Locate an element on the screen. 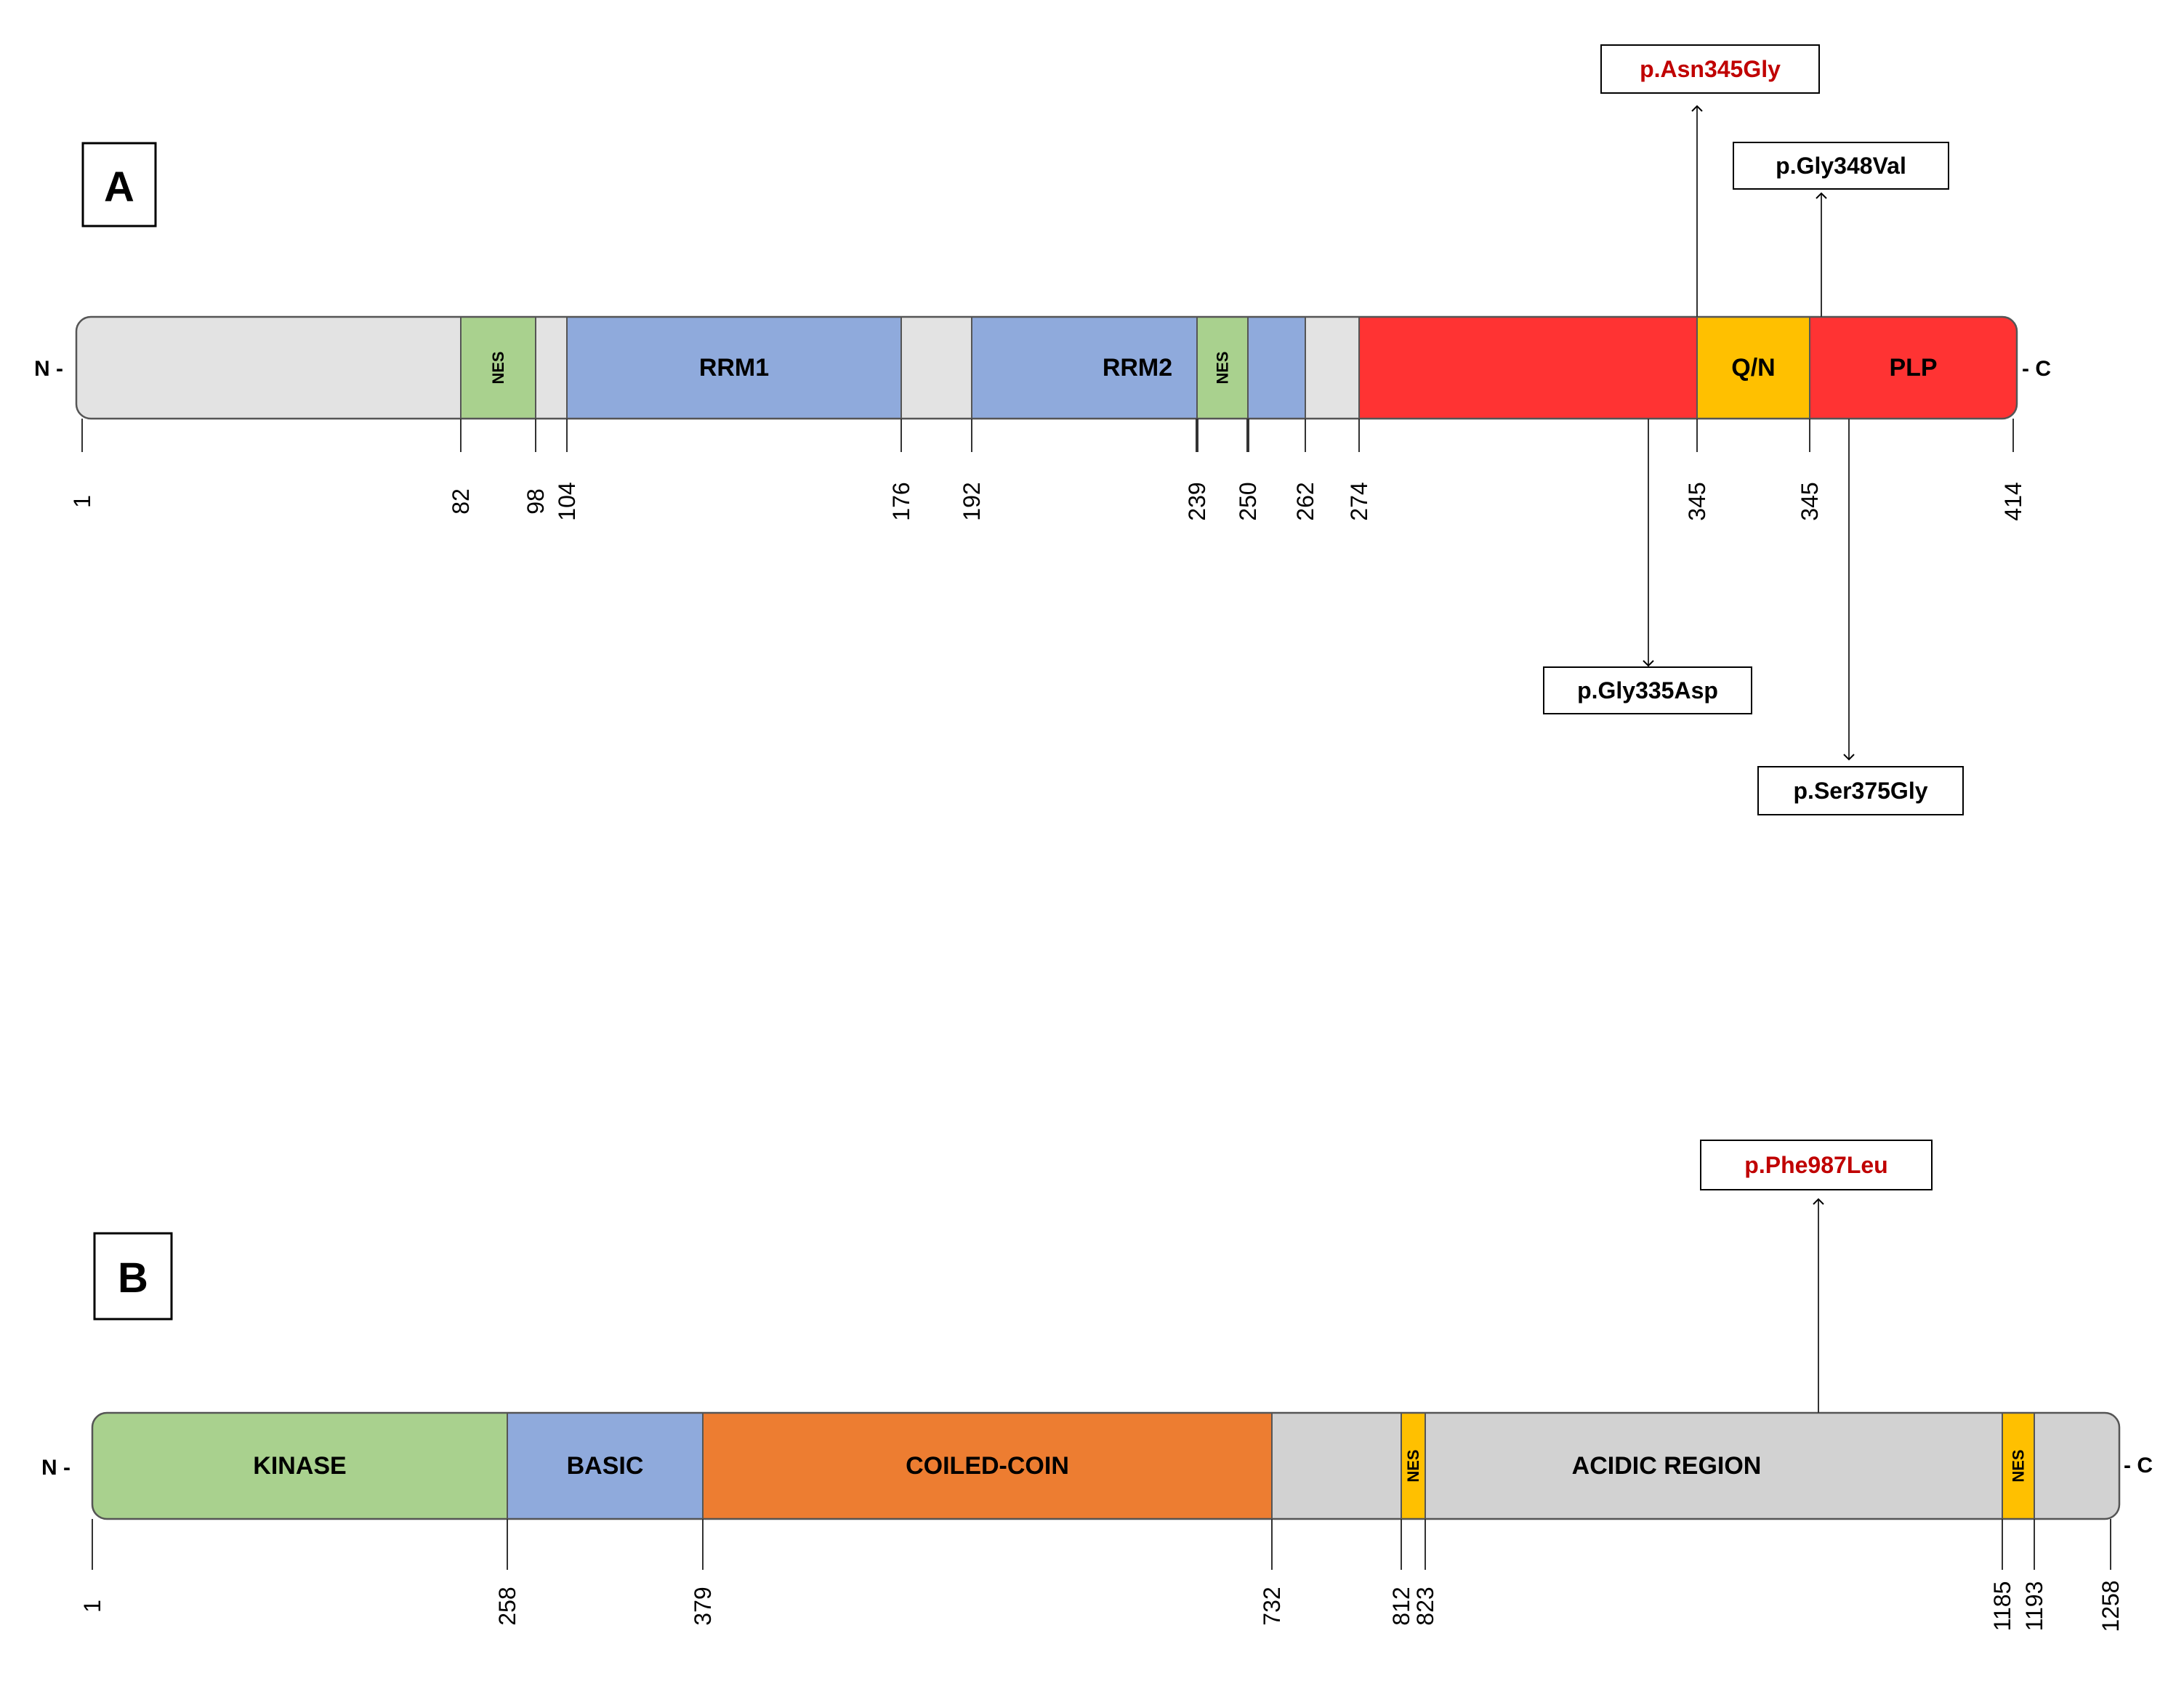 This screenshot has height=1697, width=2184. mutation-p-asn345gly: p.Asn345Gly is located at coordinates (1710, 180).